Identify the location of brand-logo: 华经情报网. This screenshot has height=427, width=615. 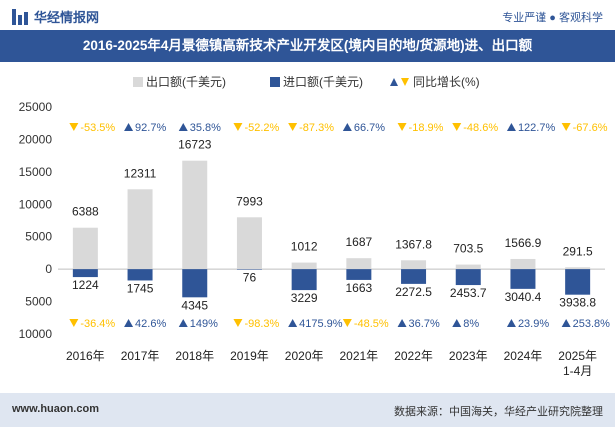
(55, 16).